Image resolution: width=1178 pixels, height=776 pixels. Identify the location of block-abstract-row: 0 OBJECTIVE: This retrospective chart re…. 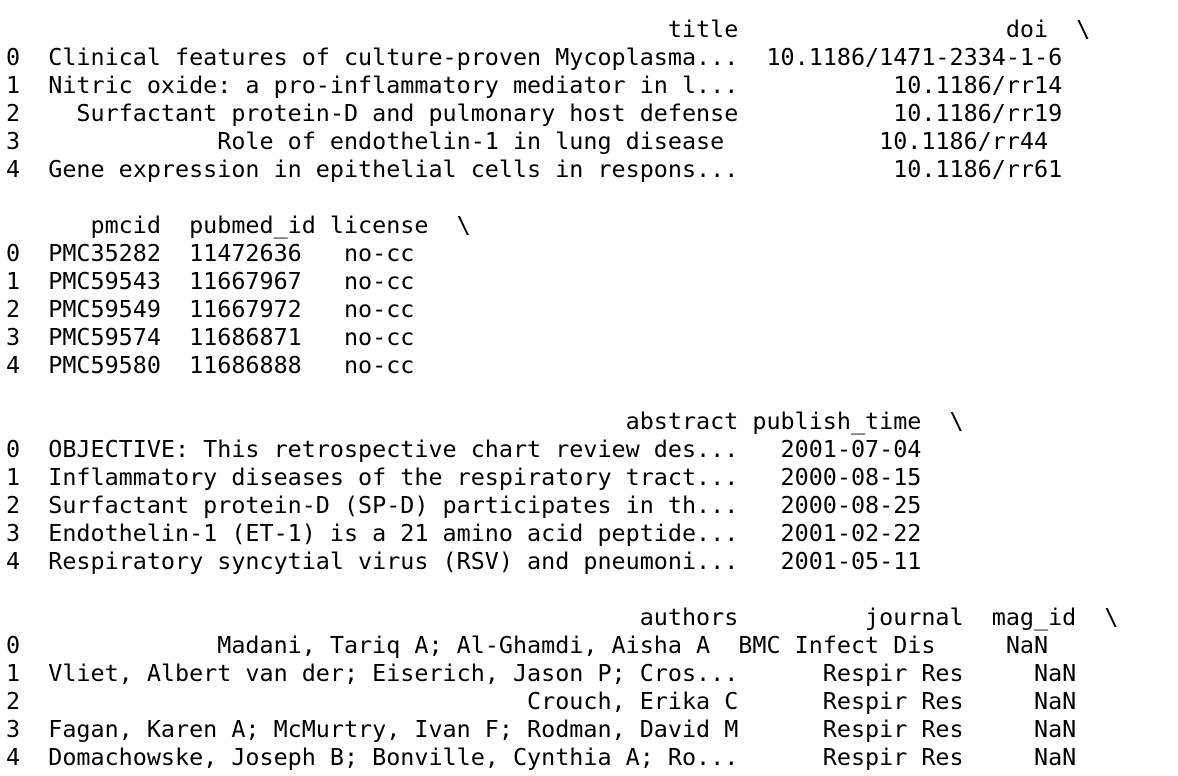
(562, 449).